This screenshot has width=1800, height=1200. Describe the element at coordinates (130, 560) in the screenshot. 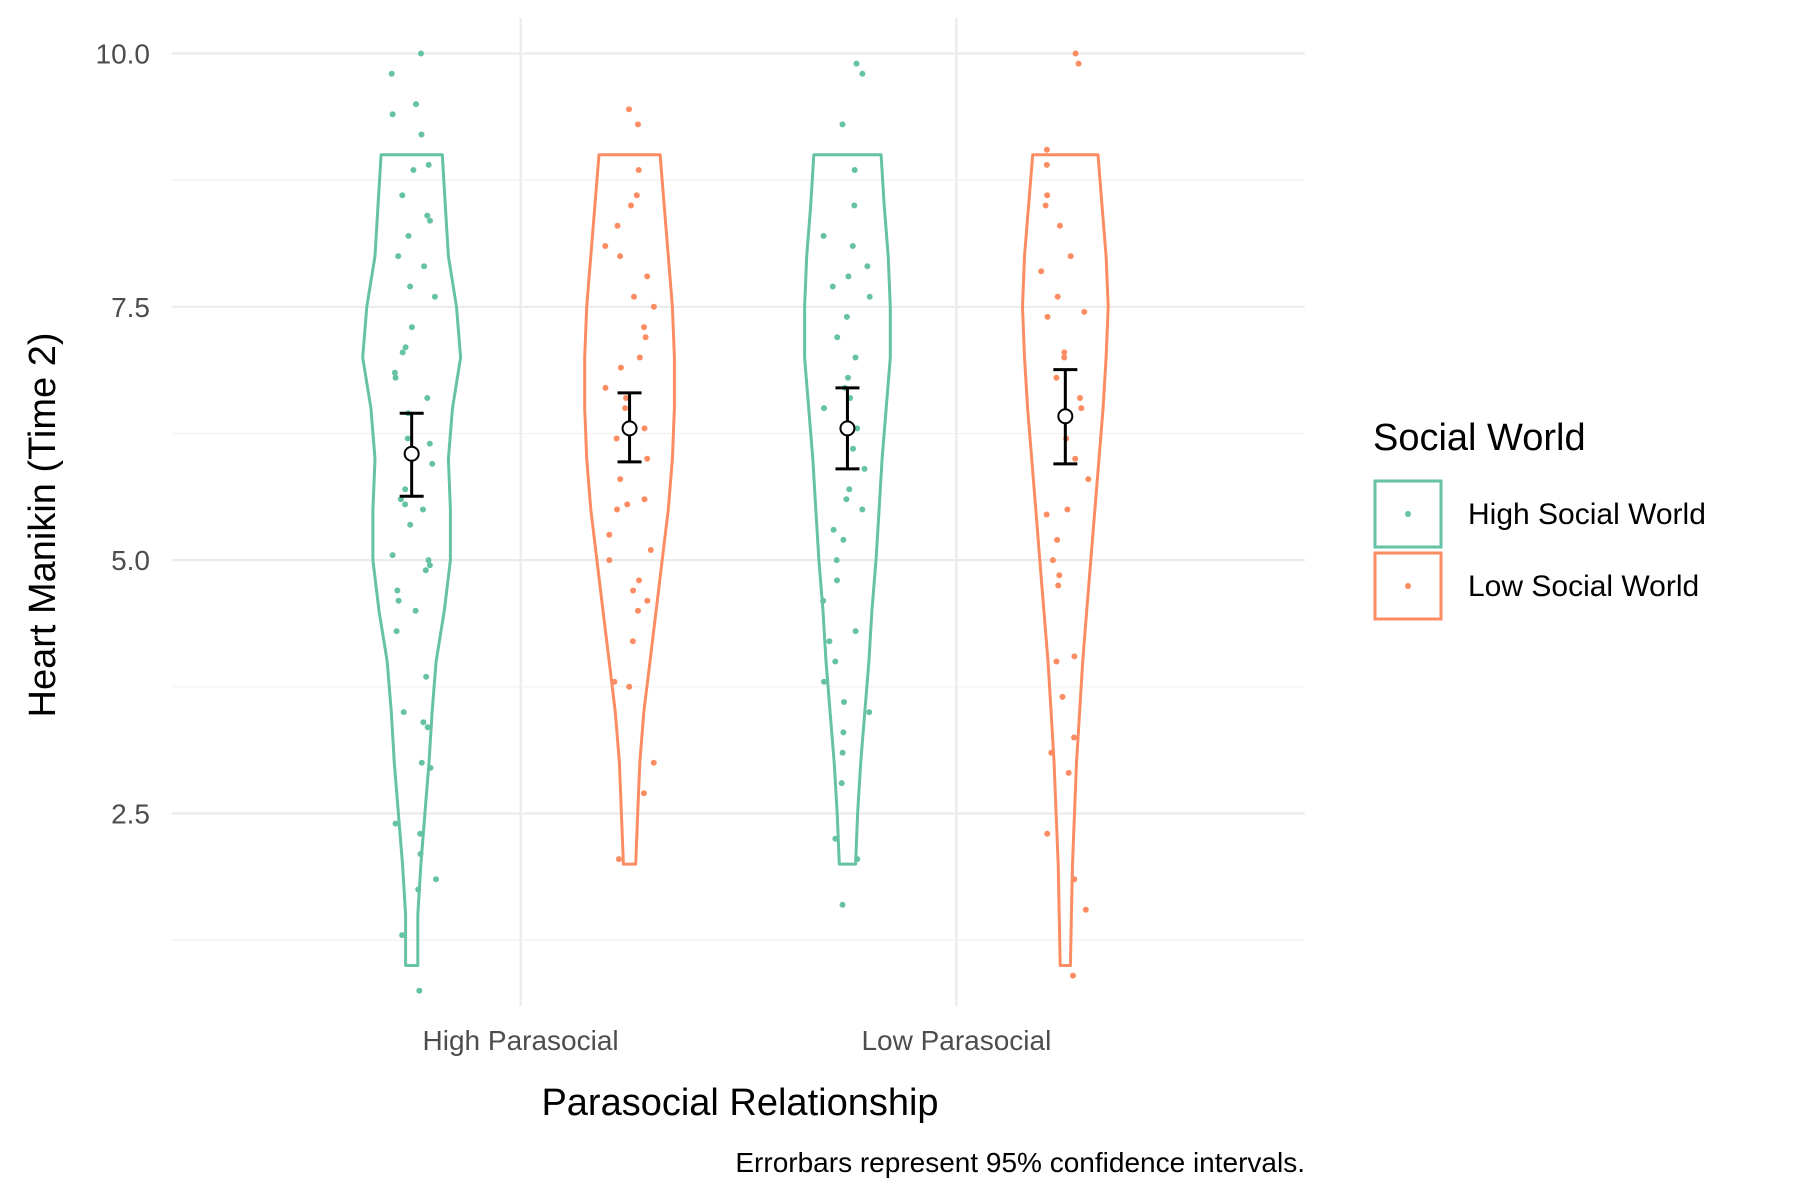

I see `y-tick-label: 5.0` at that location.